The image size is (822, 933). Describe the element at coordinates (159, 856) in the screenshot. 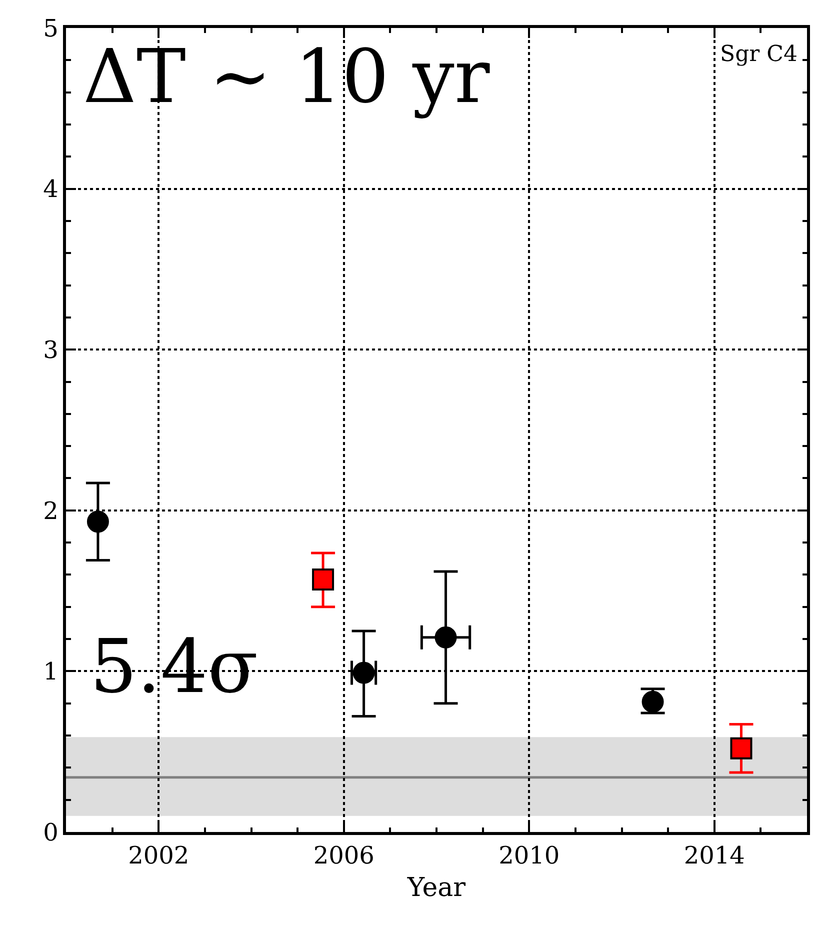

I see `x-tick-label: 2002` at that location.